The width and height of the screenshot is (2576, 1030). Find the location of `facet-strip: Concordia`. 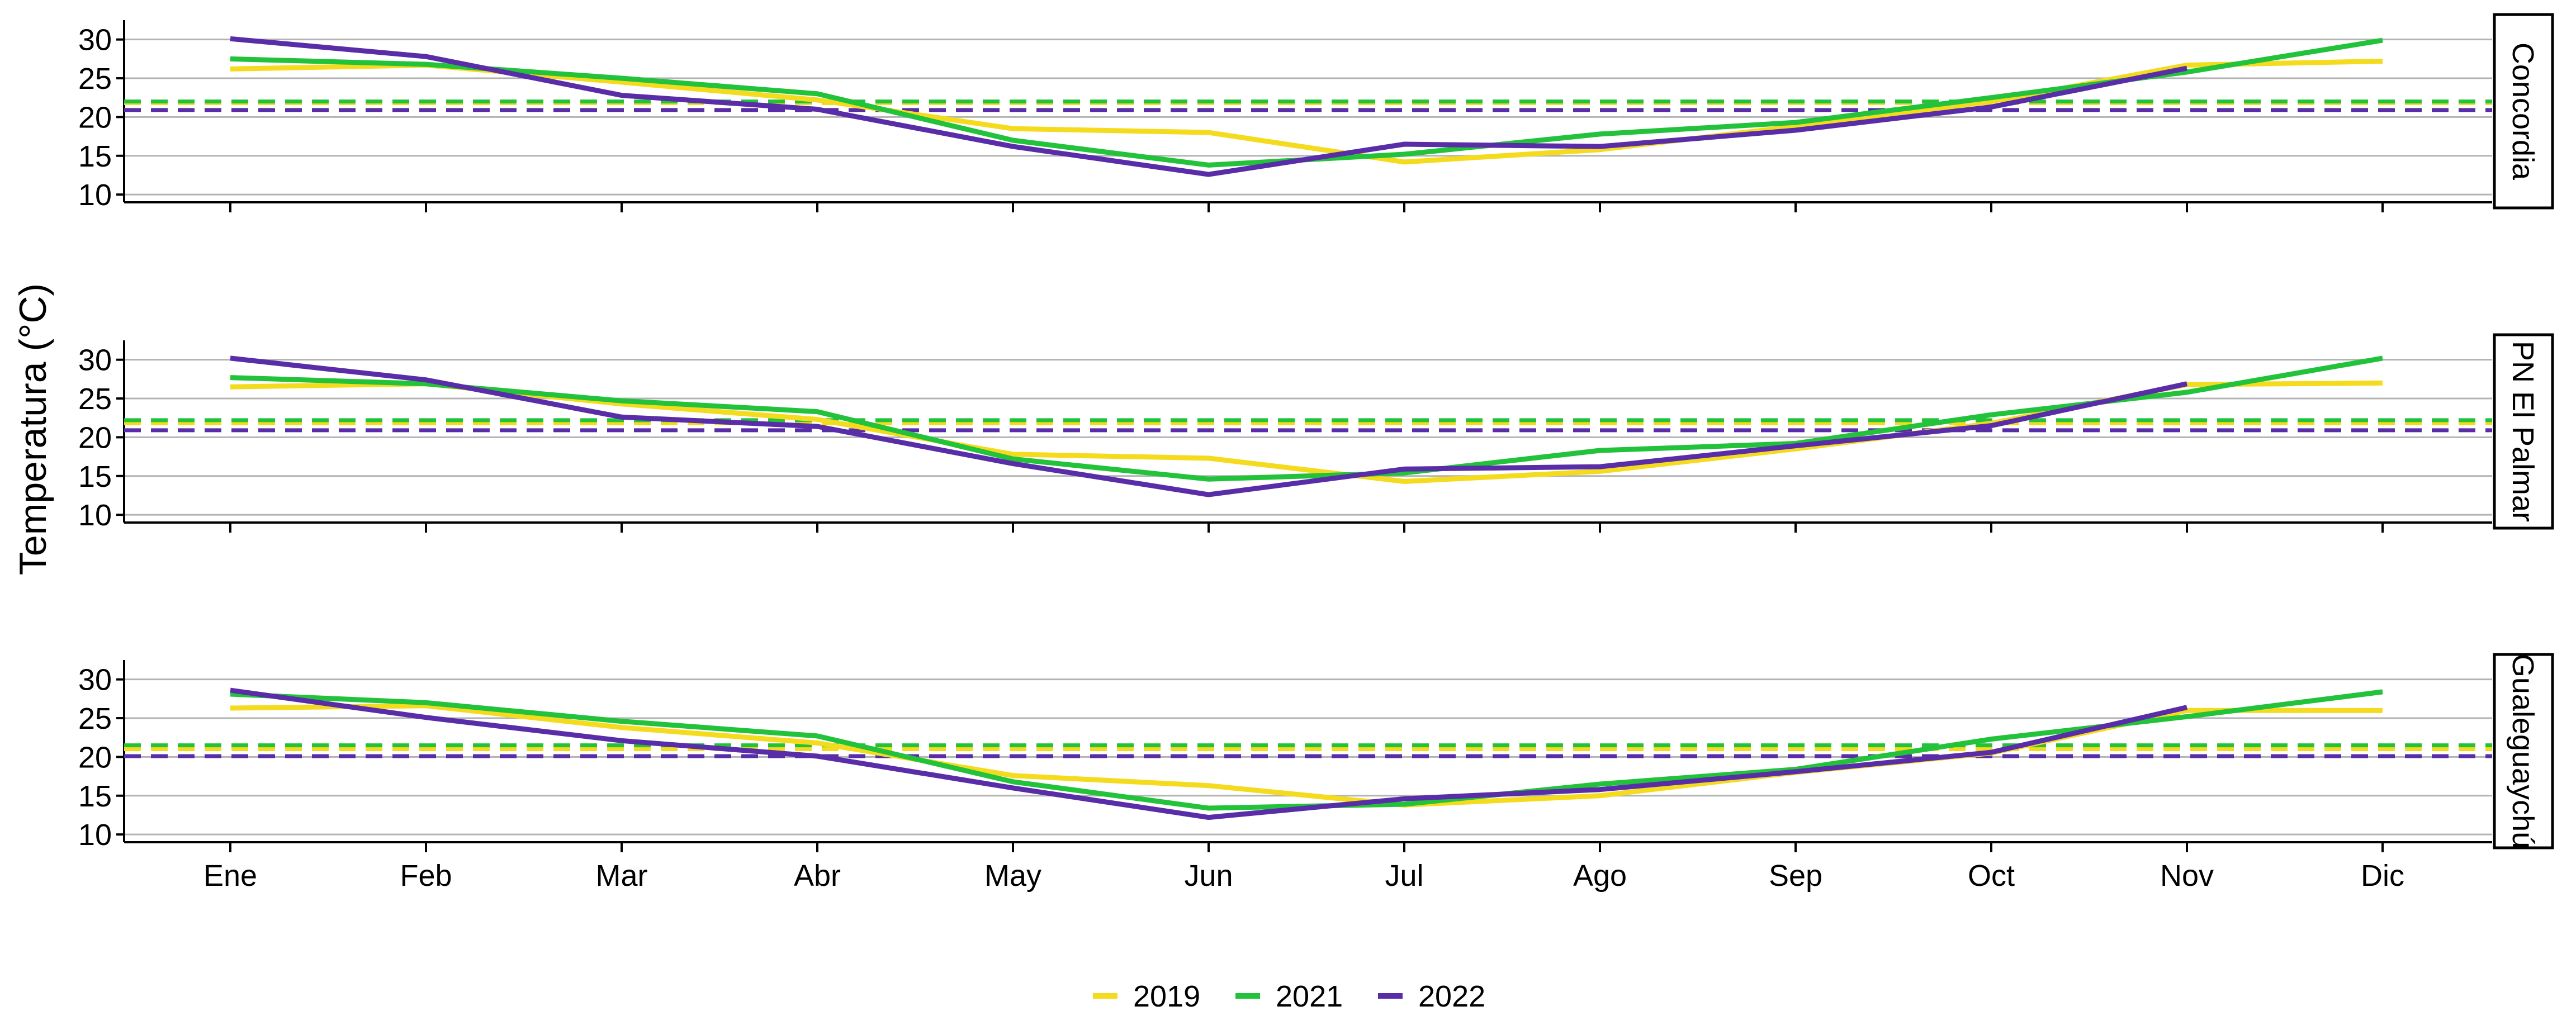

facet-strip: Concordia is located at coordinates (2523, 112).